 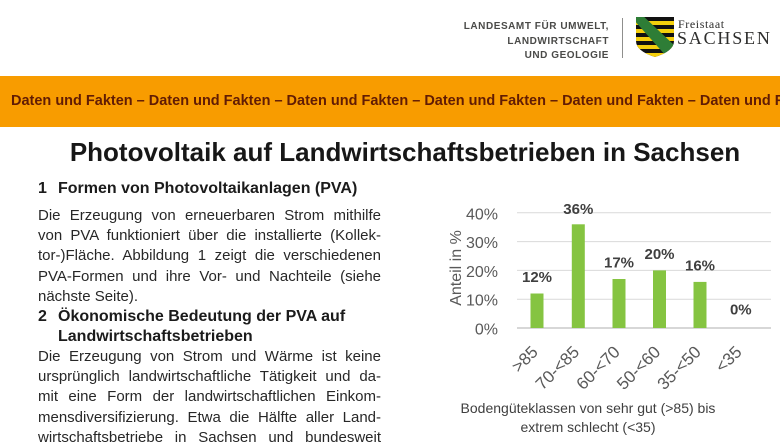 I want to click on svg-text: 35-<50, so click(x=679, y=367).